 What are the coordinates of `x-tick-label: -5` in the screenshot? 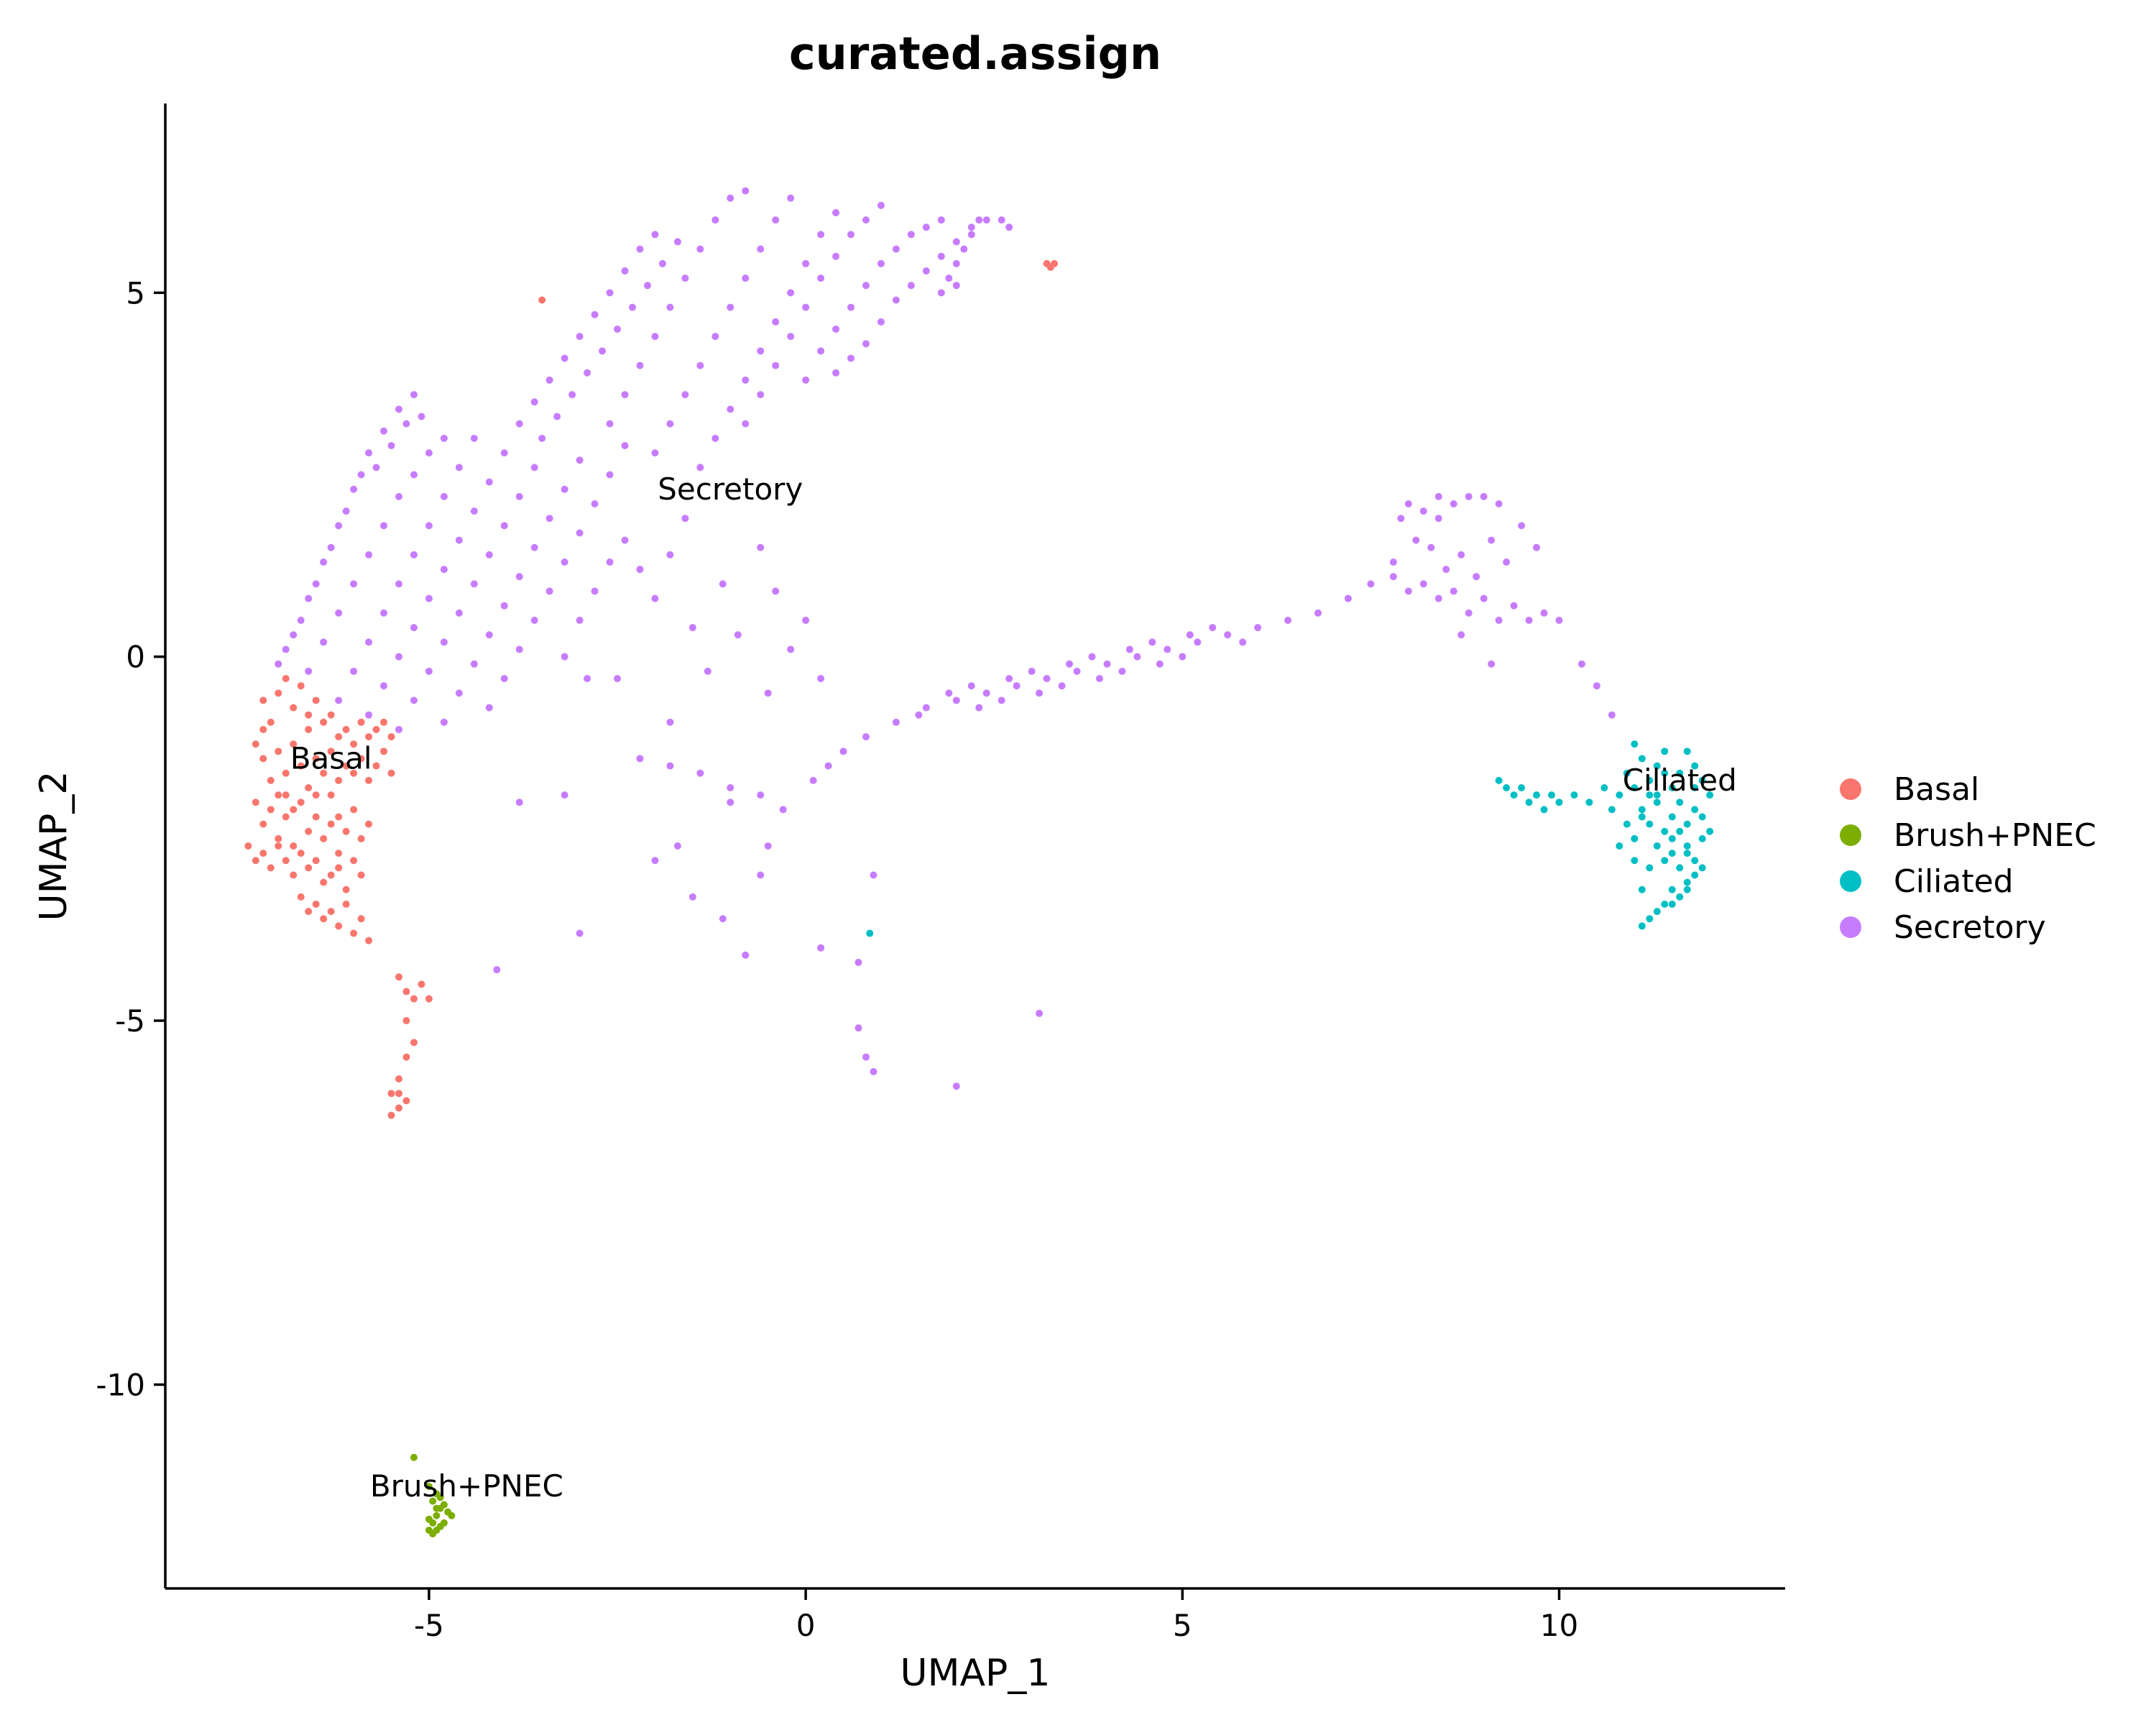 It's located at (429, 1625).